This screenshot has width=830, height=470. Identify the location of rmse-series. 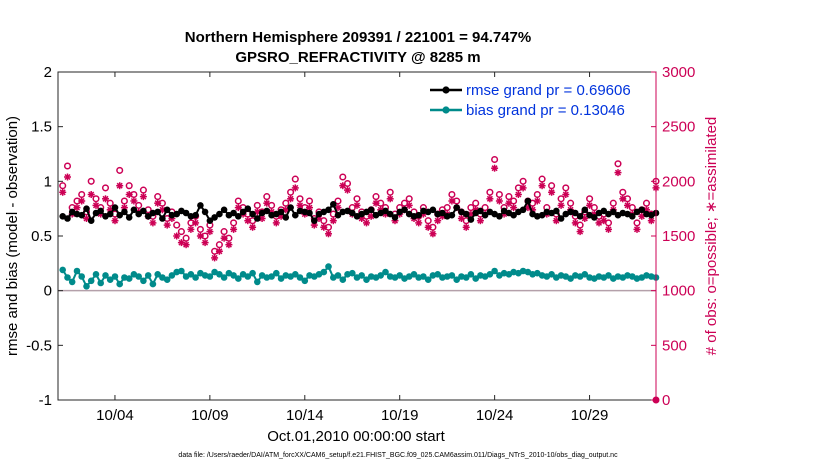
(359, 210).